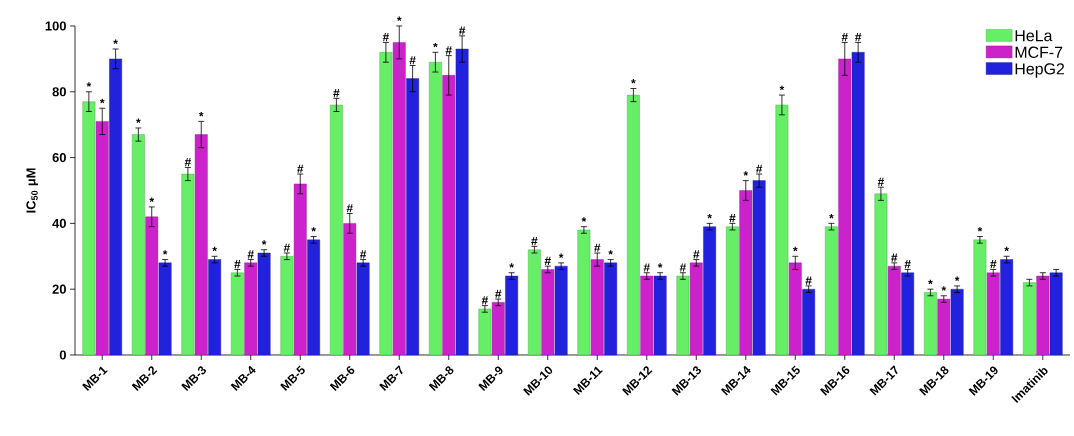 The height and width of the screenshot is (436, 1074). Describe the element at coordinates (59, 223) in the screenshot. I see `y-tick-label: 40` at that location.